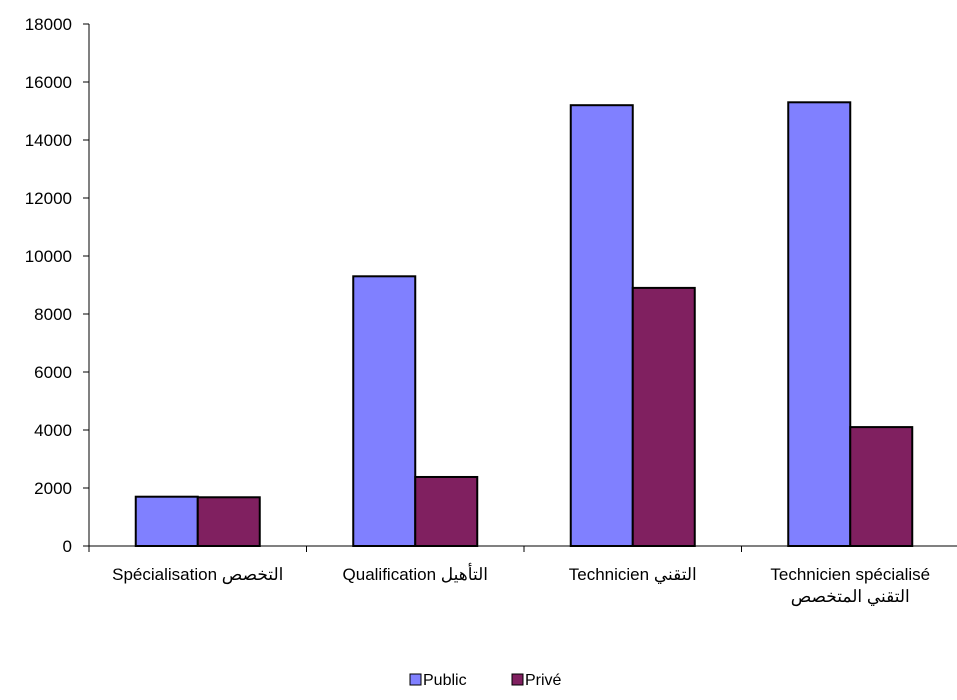 Image resolution: width=957 pixels, height=700 pixels. Describe the element at coordinates (53, 430) in the screenshot. I see `y-tick-label: 4000` at that location.